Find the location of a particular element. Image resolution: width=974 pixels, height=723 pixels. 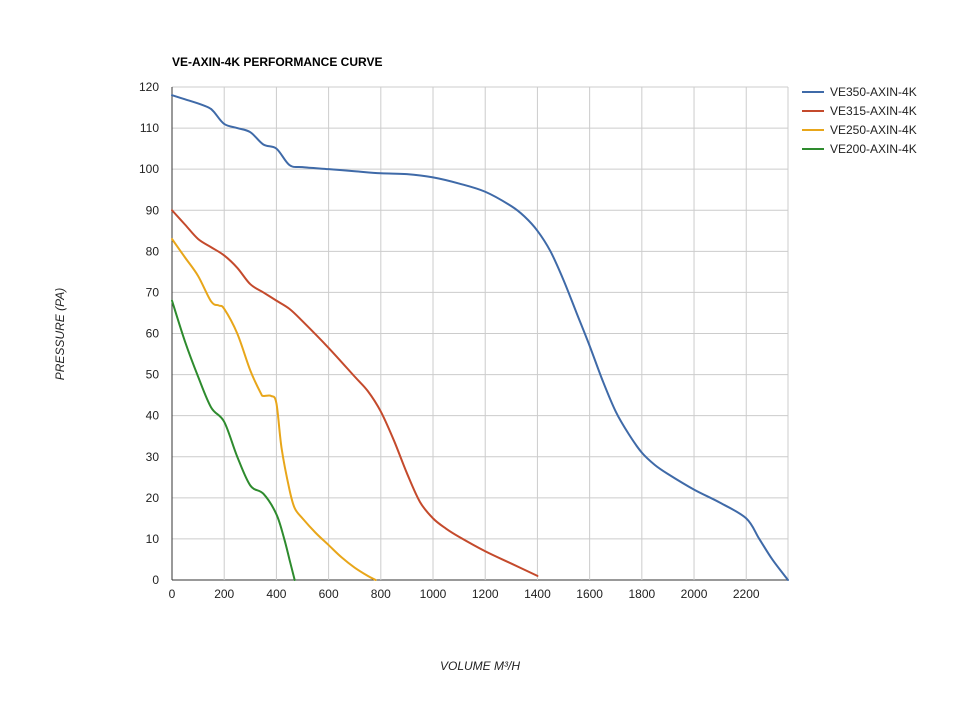

y-tick-label: 30 is located at coordinates (153, 457).